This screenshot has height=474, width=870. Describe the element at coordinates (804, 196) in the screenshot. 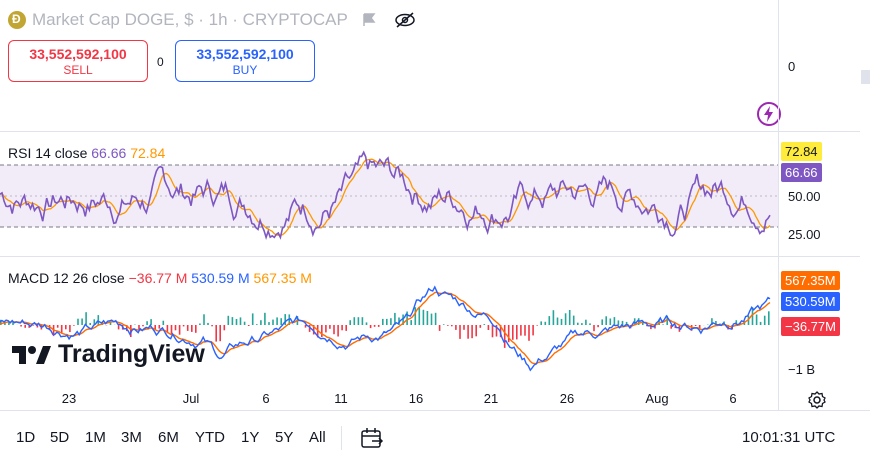

I see `rsi-axis-50: 50.00` at that location.